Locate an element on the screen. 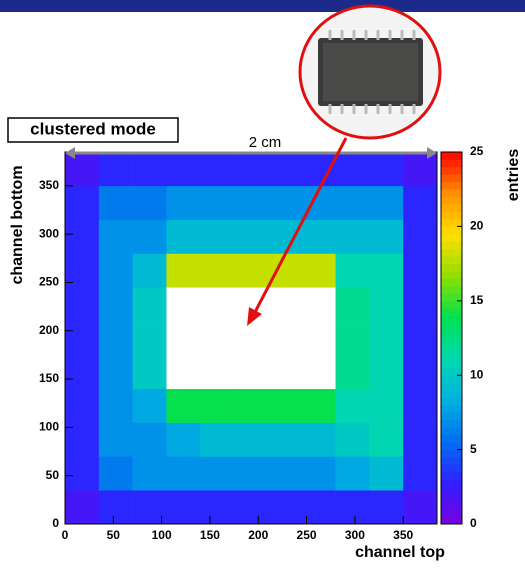  x-tick-label: 100 is located at coordinates (162, 535).